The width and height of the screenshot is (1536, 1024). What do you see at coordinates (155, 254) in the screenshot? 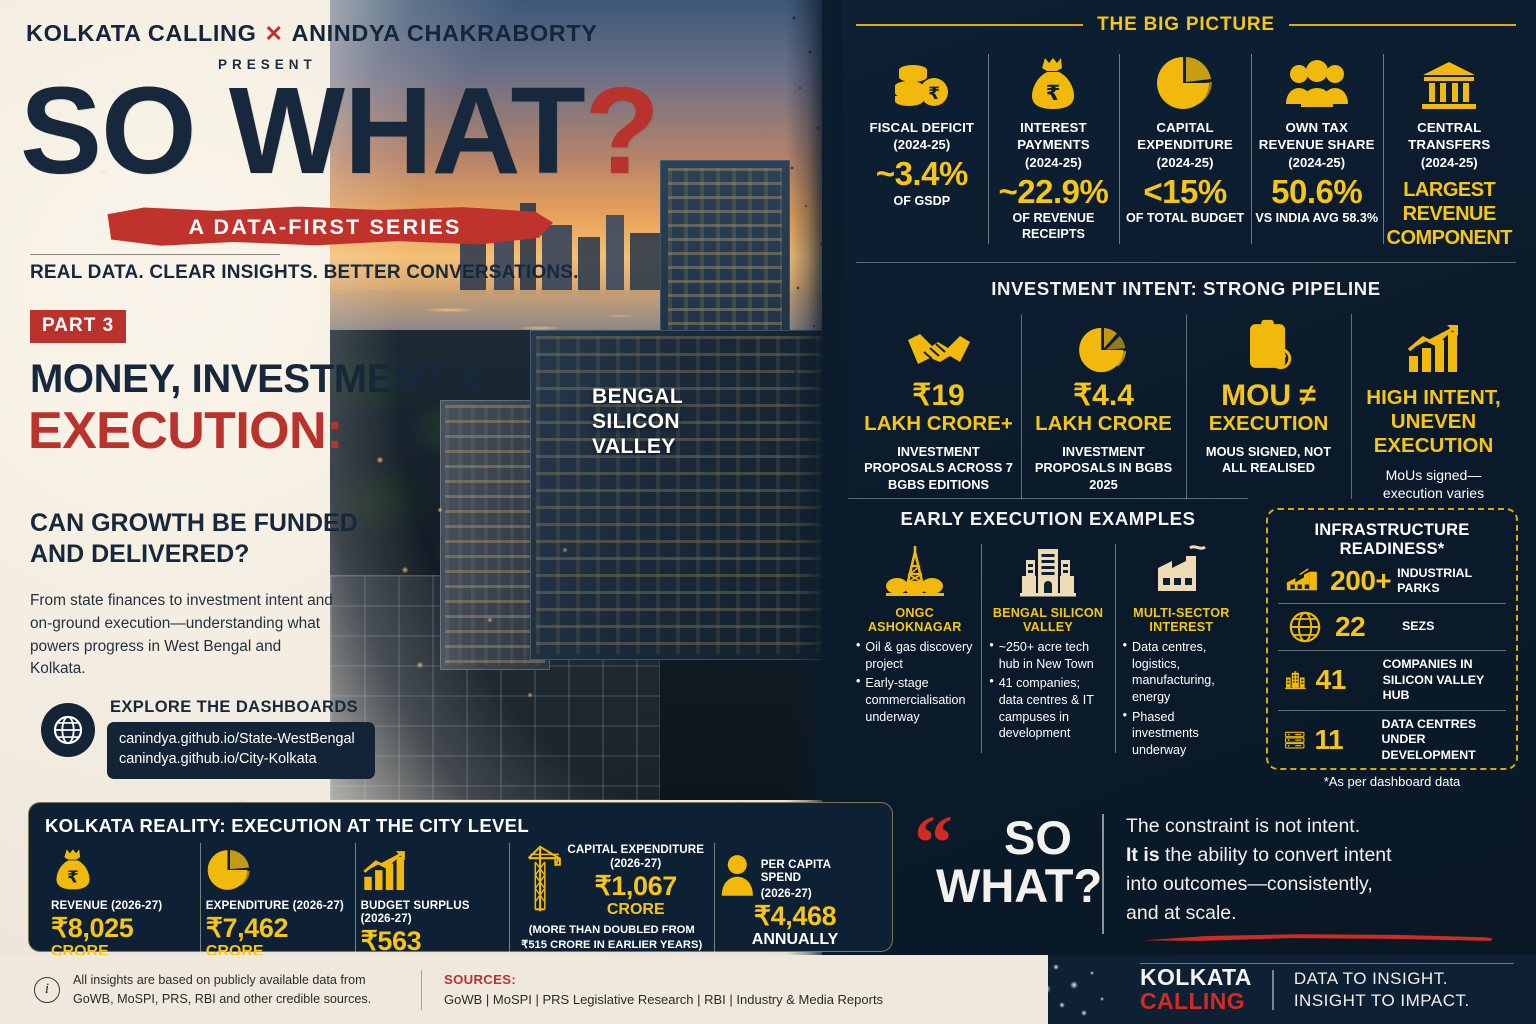
I see `divider-rule` at bounding box center [155, 254].